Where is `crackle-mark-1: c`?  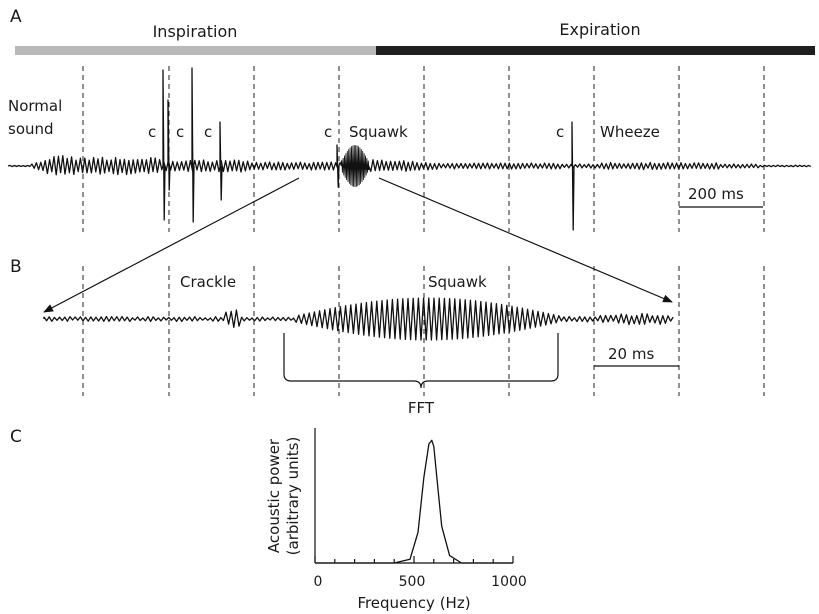
crackle-mark-1: c is located at coordinates (152, 132).